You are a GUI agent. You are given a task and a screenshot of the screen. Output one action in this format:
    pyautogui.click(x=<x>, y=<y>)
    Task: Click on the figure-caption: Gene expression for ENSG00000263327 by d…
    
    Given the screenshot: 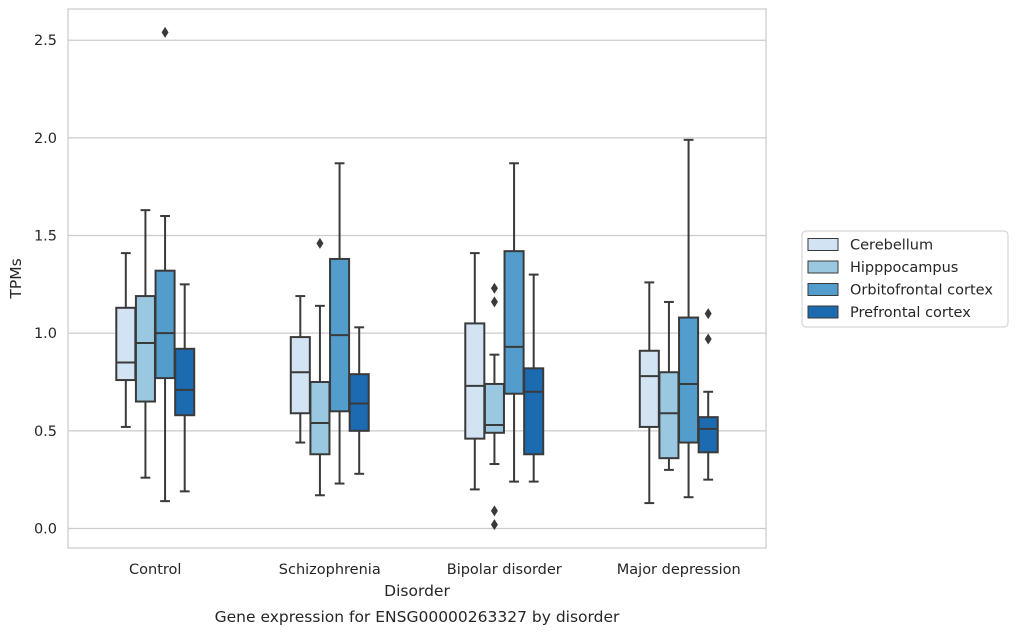 What is the action you would take?
    pyautogui.click(x=417, y=617)
    